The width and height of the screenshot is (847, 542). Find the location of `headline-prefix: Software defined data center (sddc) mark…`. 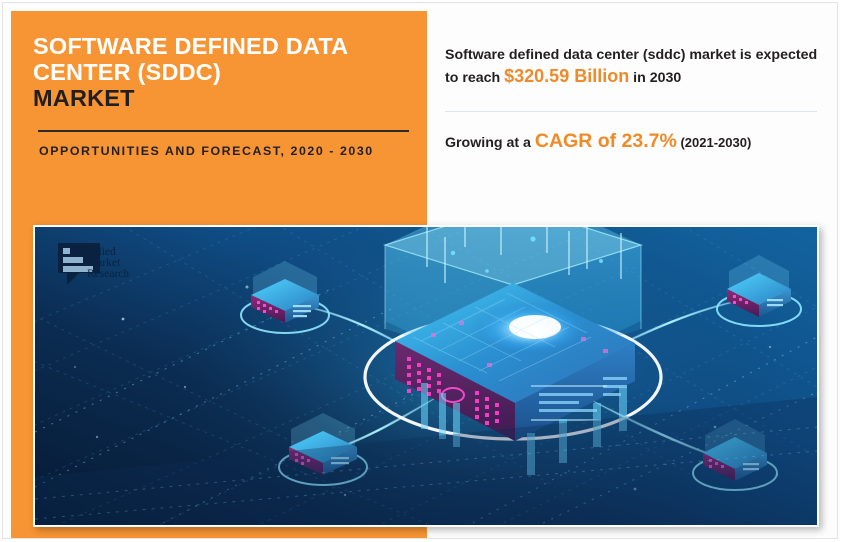

headline-prefix: Software defined data center (sddc) mark… is located at coordinates (631, 66).